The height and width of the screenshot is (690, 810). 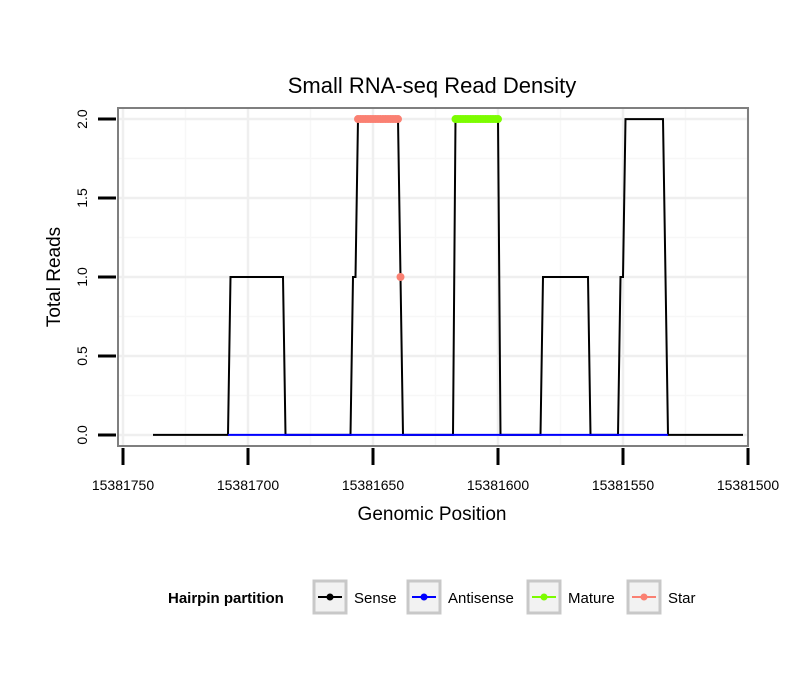 I want to click on y-tick-label: 1.5, so click(x=82, y=198).